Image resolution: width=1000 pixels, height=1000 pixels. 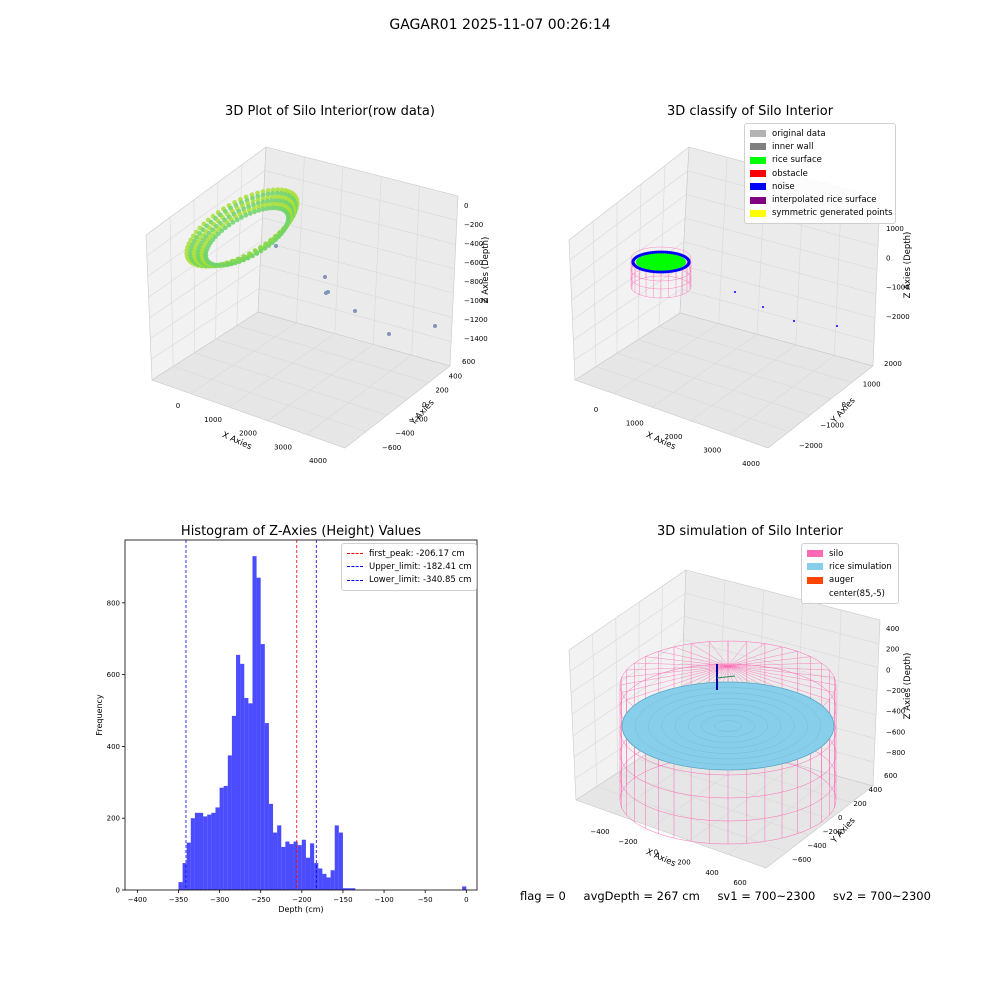 I want to click on x-tick-label: −50, so click(x=425, y=900).